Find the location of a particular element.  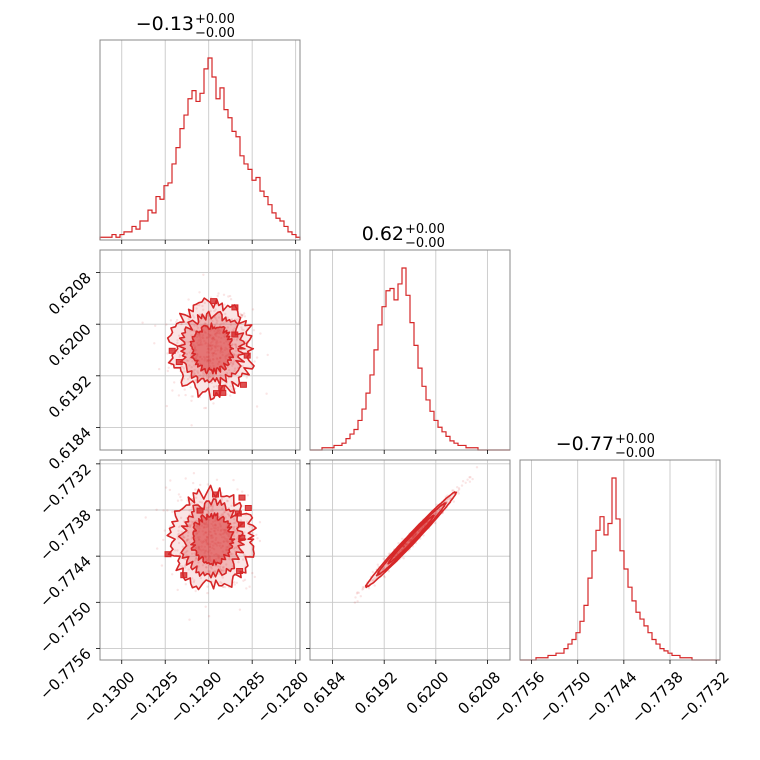

histogram-step-line is located at coordinates (410, 359).